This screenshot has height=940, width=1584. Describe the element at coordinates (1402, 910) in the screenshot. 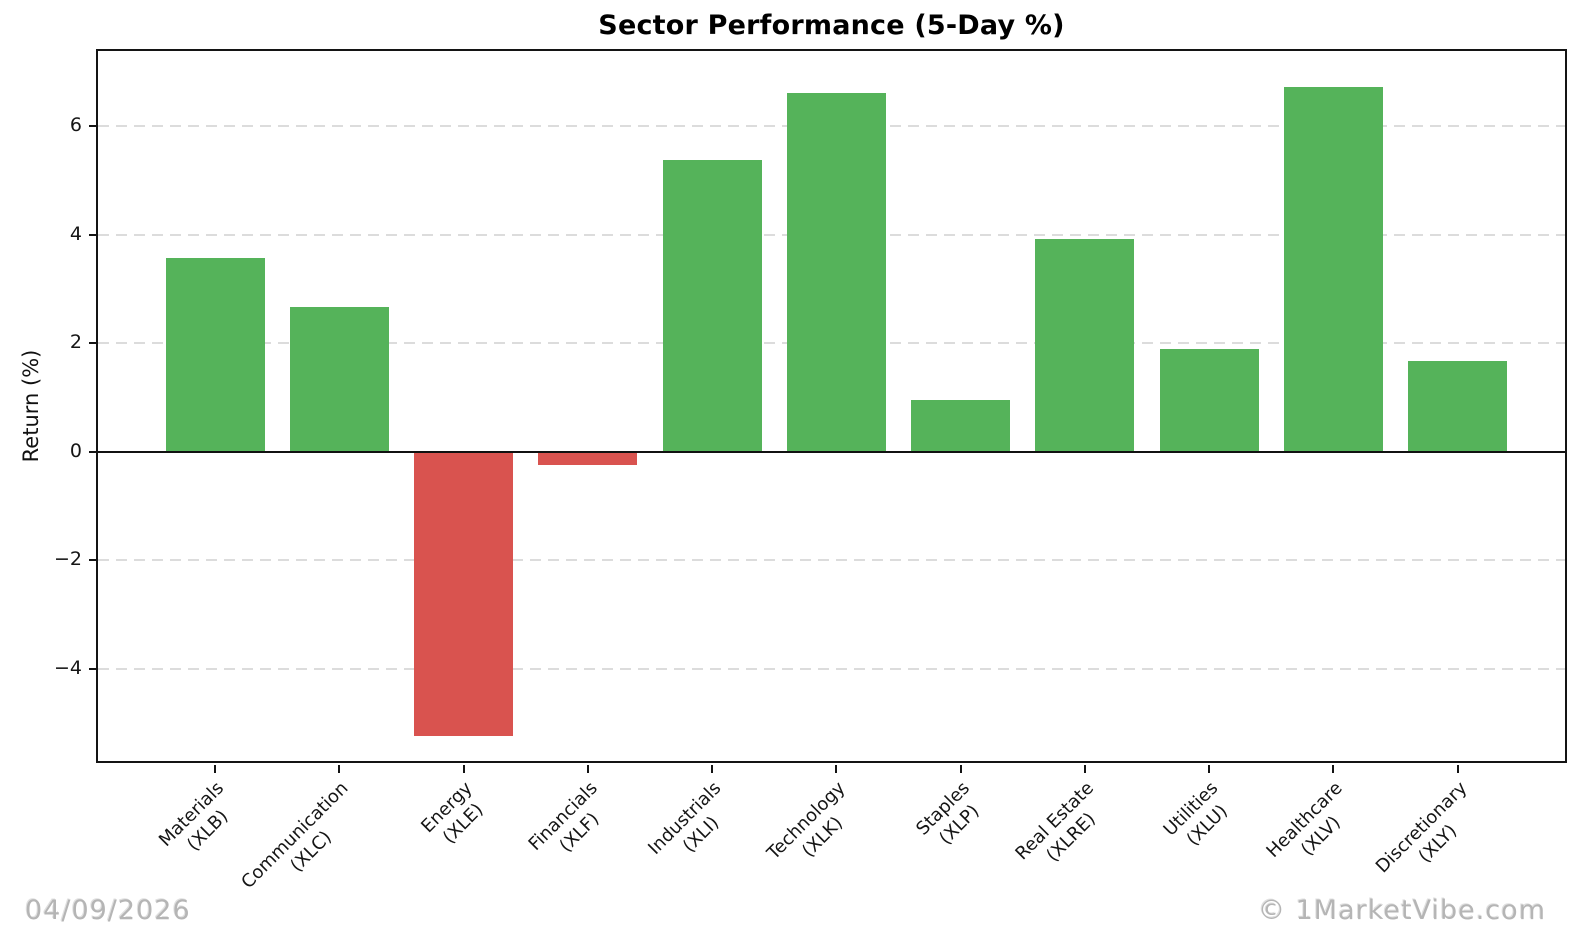

I see `watermark: © 1MarketVibe.com` at that location.